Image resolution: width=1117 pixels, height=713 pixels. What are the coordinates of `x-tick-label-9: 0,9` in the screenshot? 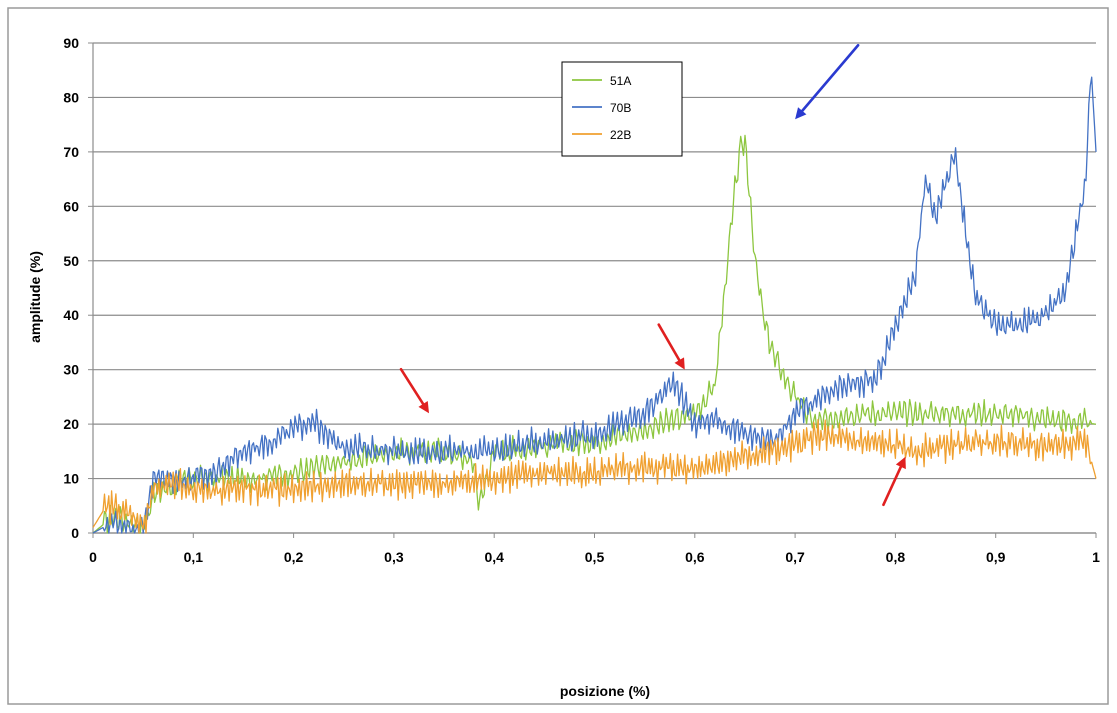 It's located at (996, 557).